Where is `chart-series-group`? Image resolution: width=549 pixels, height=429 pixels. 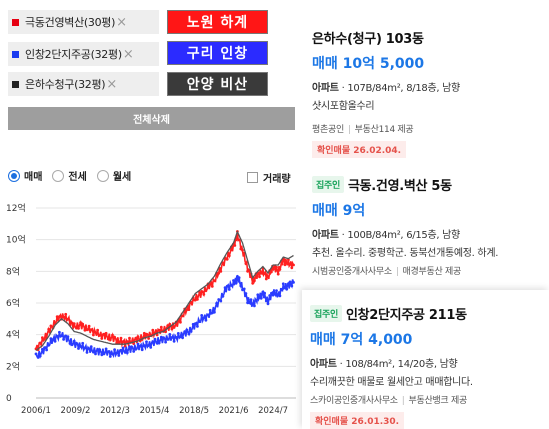
chart-series-group is located at coordinates (164, 295).